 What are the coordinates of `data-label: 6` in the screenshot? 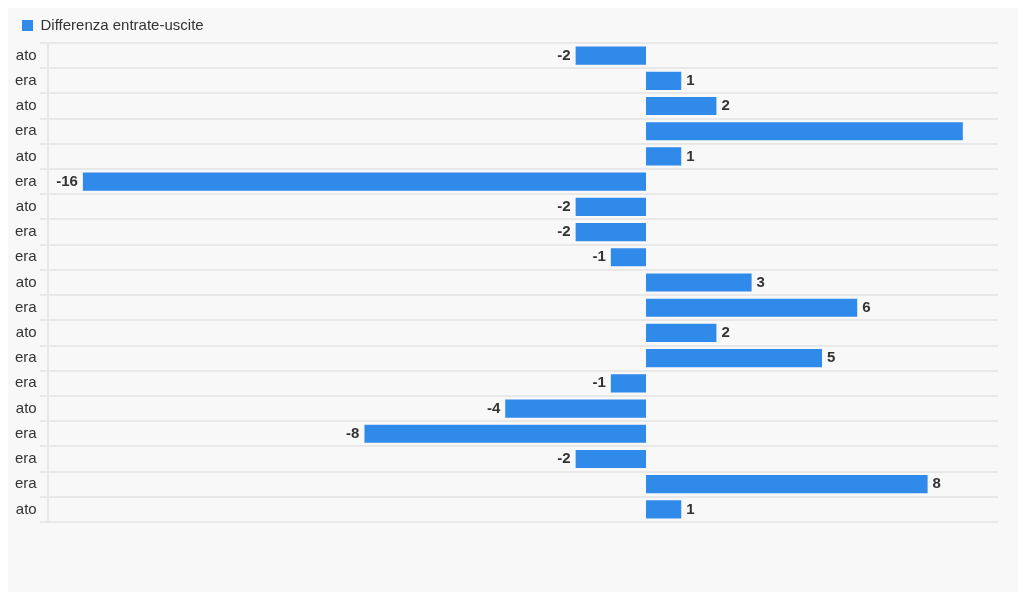 It's located at (866, 306).